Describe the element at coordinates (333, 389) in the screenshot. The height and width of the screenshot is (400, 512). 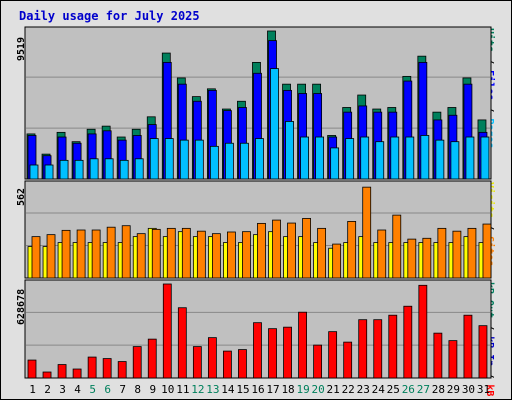
I see `day-label-21: 21` at that location.